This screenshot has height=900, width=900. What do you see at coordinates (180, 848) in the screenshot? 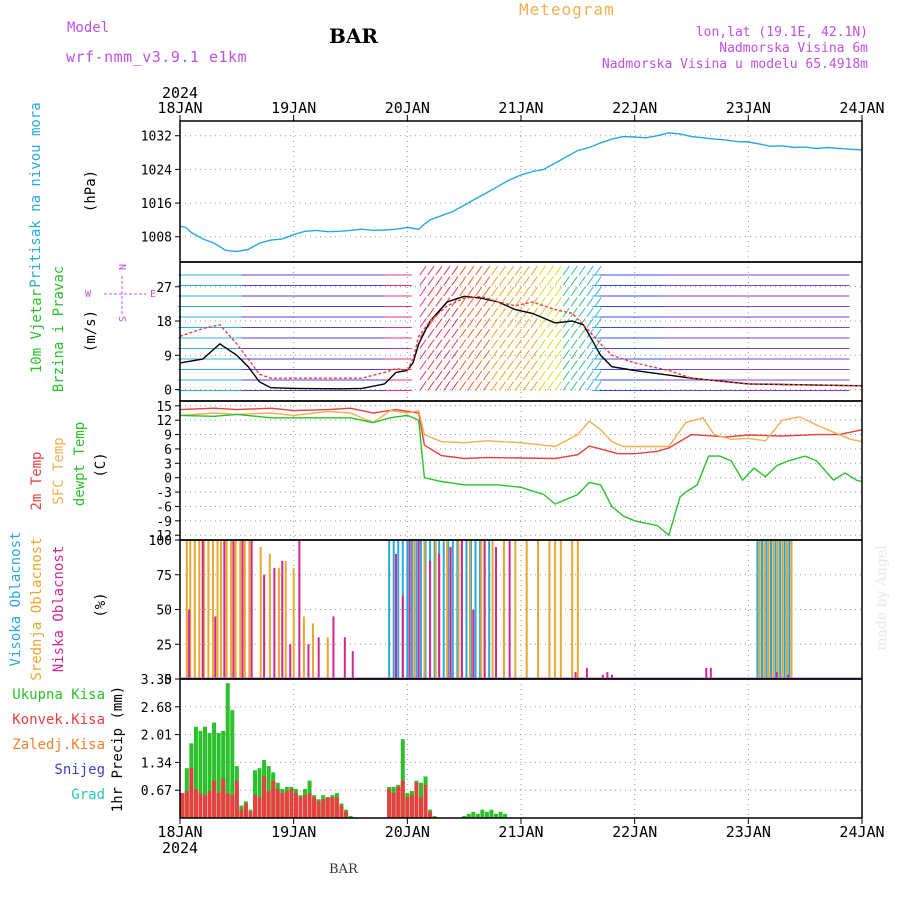
I see `year-label-bottom: 2024` at bounding box center [180, 848].